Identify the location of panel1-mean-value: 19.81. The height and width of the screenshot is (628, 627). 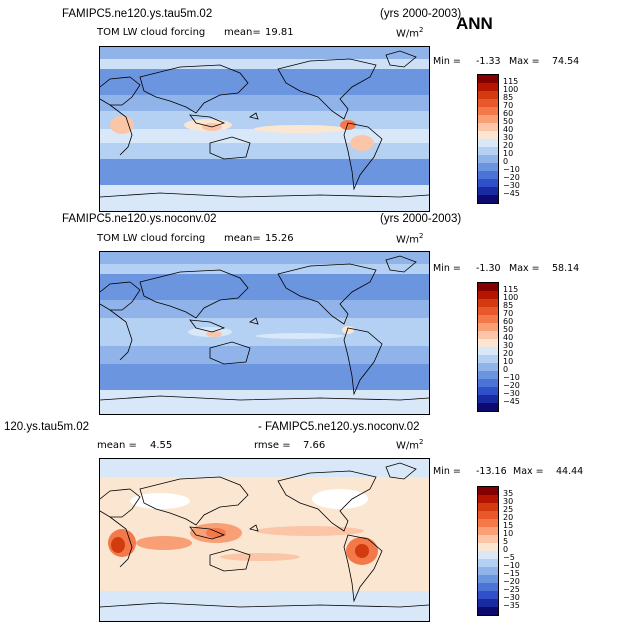
(279, 32).